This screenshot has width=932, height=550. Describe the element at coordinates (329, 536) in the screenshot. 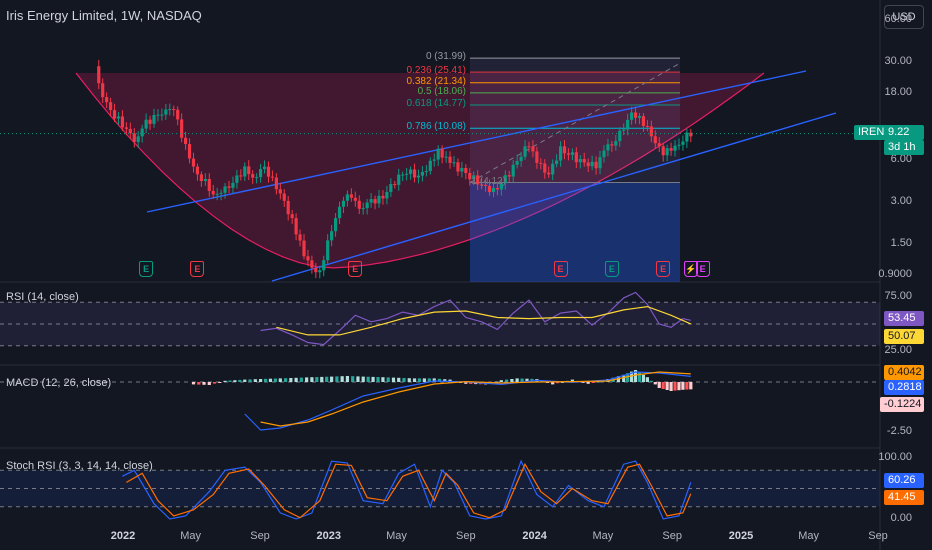

I see `time-axis-tick: 2023` at that location.